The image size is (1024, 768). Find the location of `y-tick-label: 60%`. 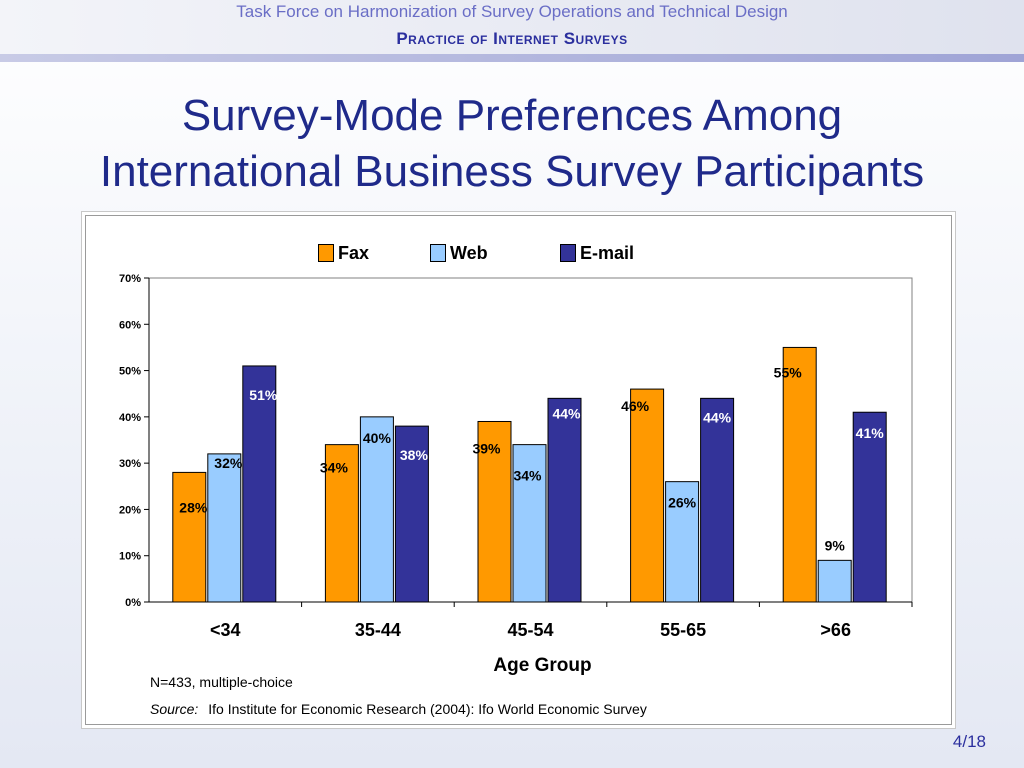

y-tick-label: 60% is located at coordinates (130, 325).